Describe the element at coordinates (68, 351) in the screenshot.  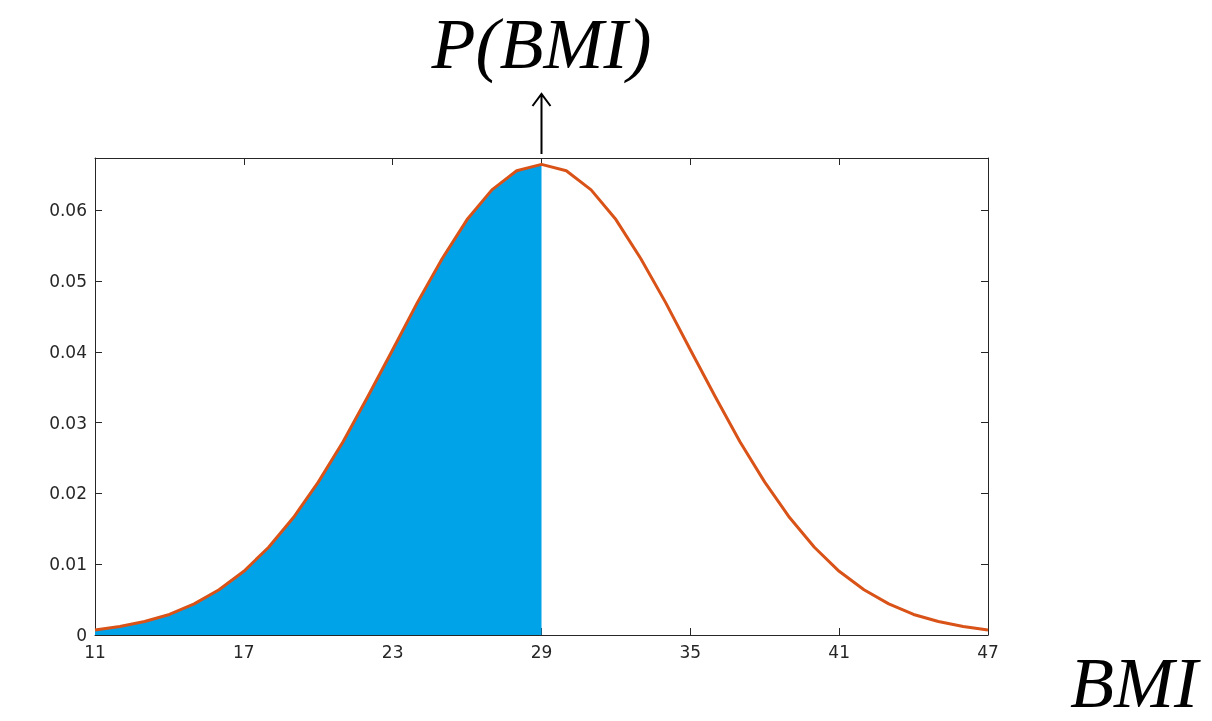
I see `y-tick-label: 0.04` at that location.